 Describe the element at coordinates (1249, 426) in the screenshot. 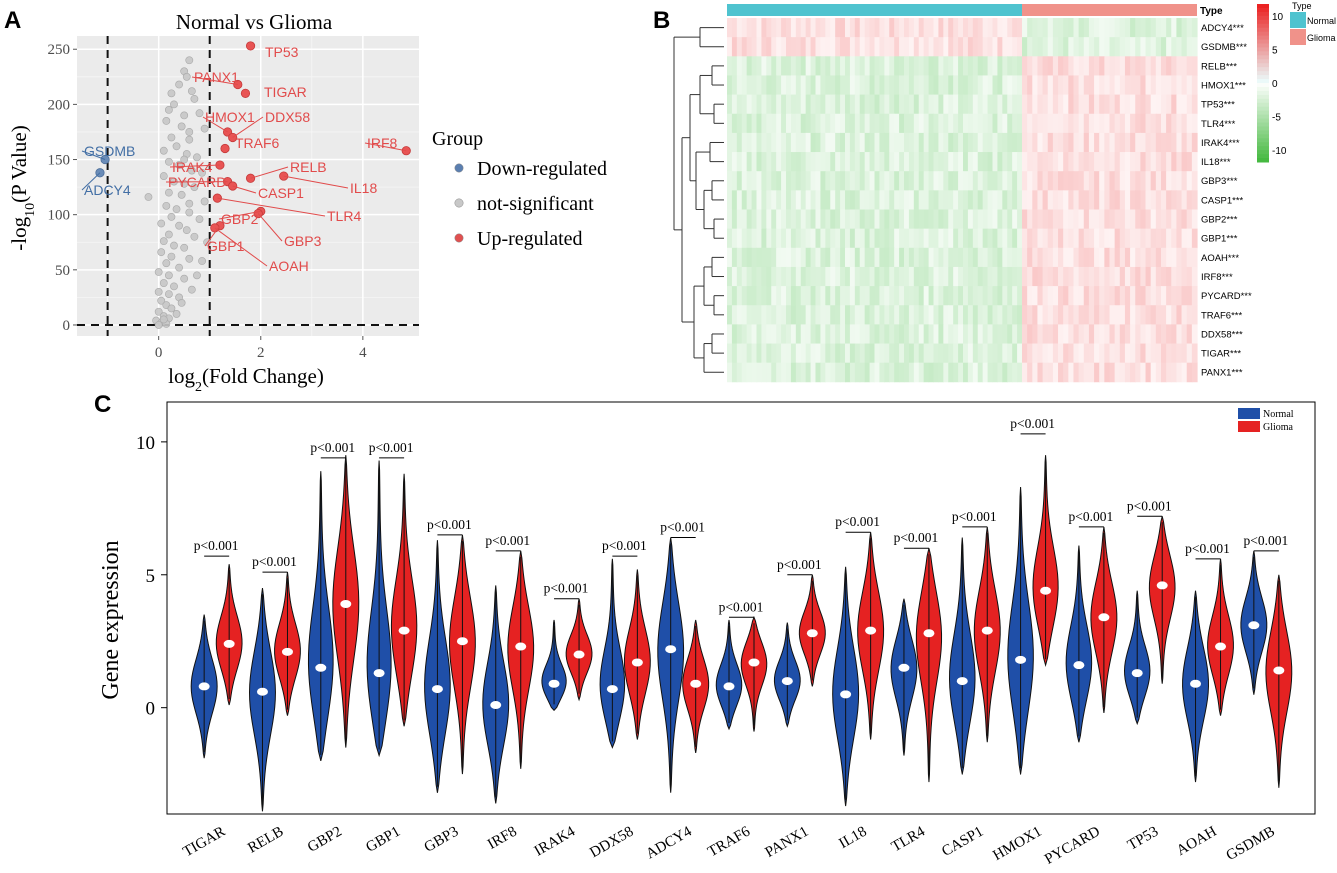

I see `violin-legend-glioma-swatch` at that location.